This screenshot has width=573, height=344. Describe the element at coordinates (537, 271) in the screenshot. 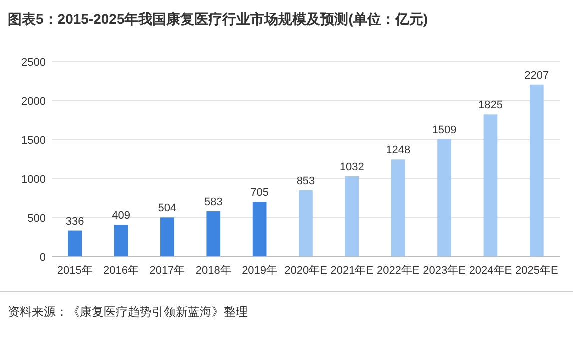

I see `x-tick-label: 2025年E` at that location.